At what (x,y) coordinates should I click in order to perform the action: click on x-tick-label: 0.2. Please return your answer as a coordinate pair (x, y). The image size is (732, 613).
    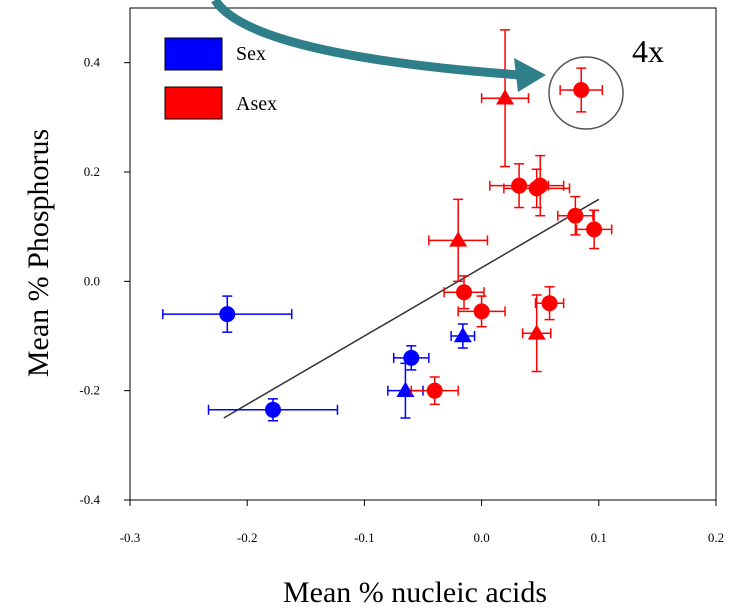
    Looking at the image, I should click on (716, 537).